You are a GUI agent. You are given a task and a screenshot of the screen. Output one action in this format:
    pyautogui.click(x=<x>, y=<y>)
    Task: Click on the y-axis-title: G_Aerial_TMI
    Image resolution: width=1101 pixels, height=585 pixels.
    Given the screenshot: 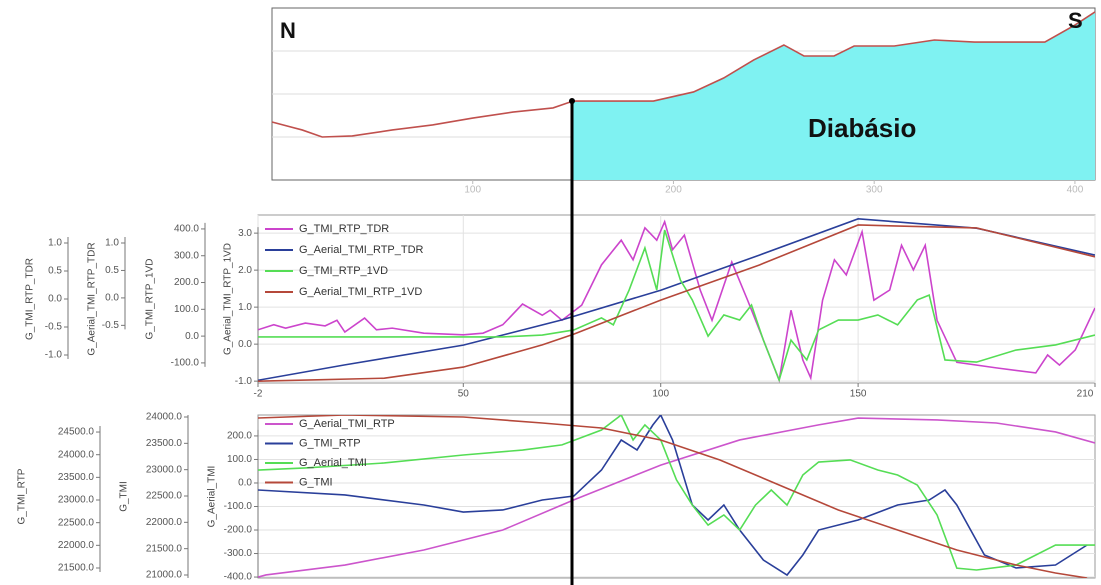 What is the action you would take?
    pyautogui.click(x=212, y=497)
    